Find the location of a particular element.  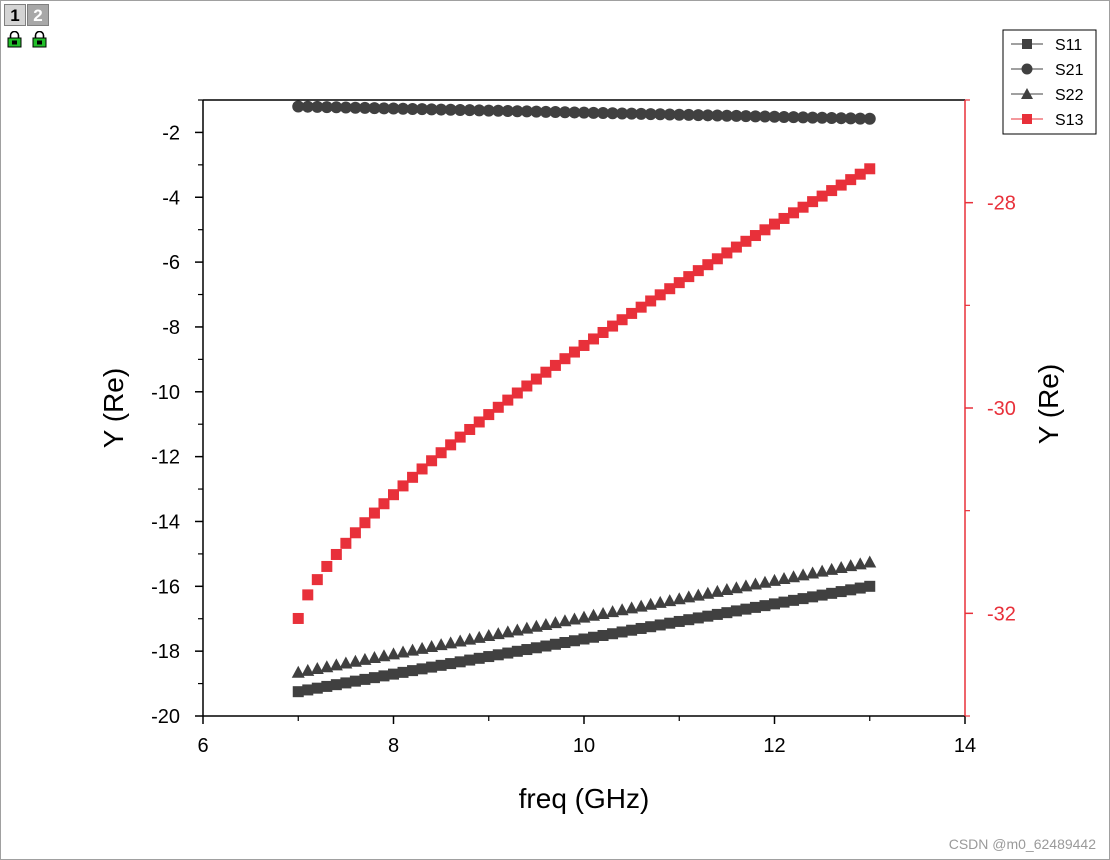

legend-label-S11: S11 is located at coordinates (1068, 45).